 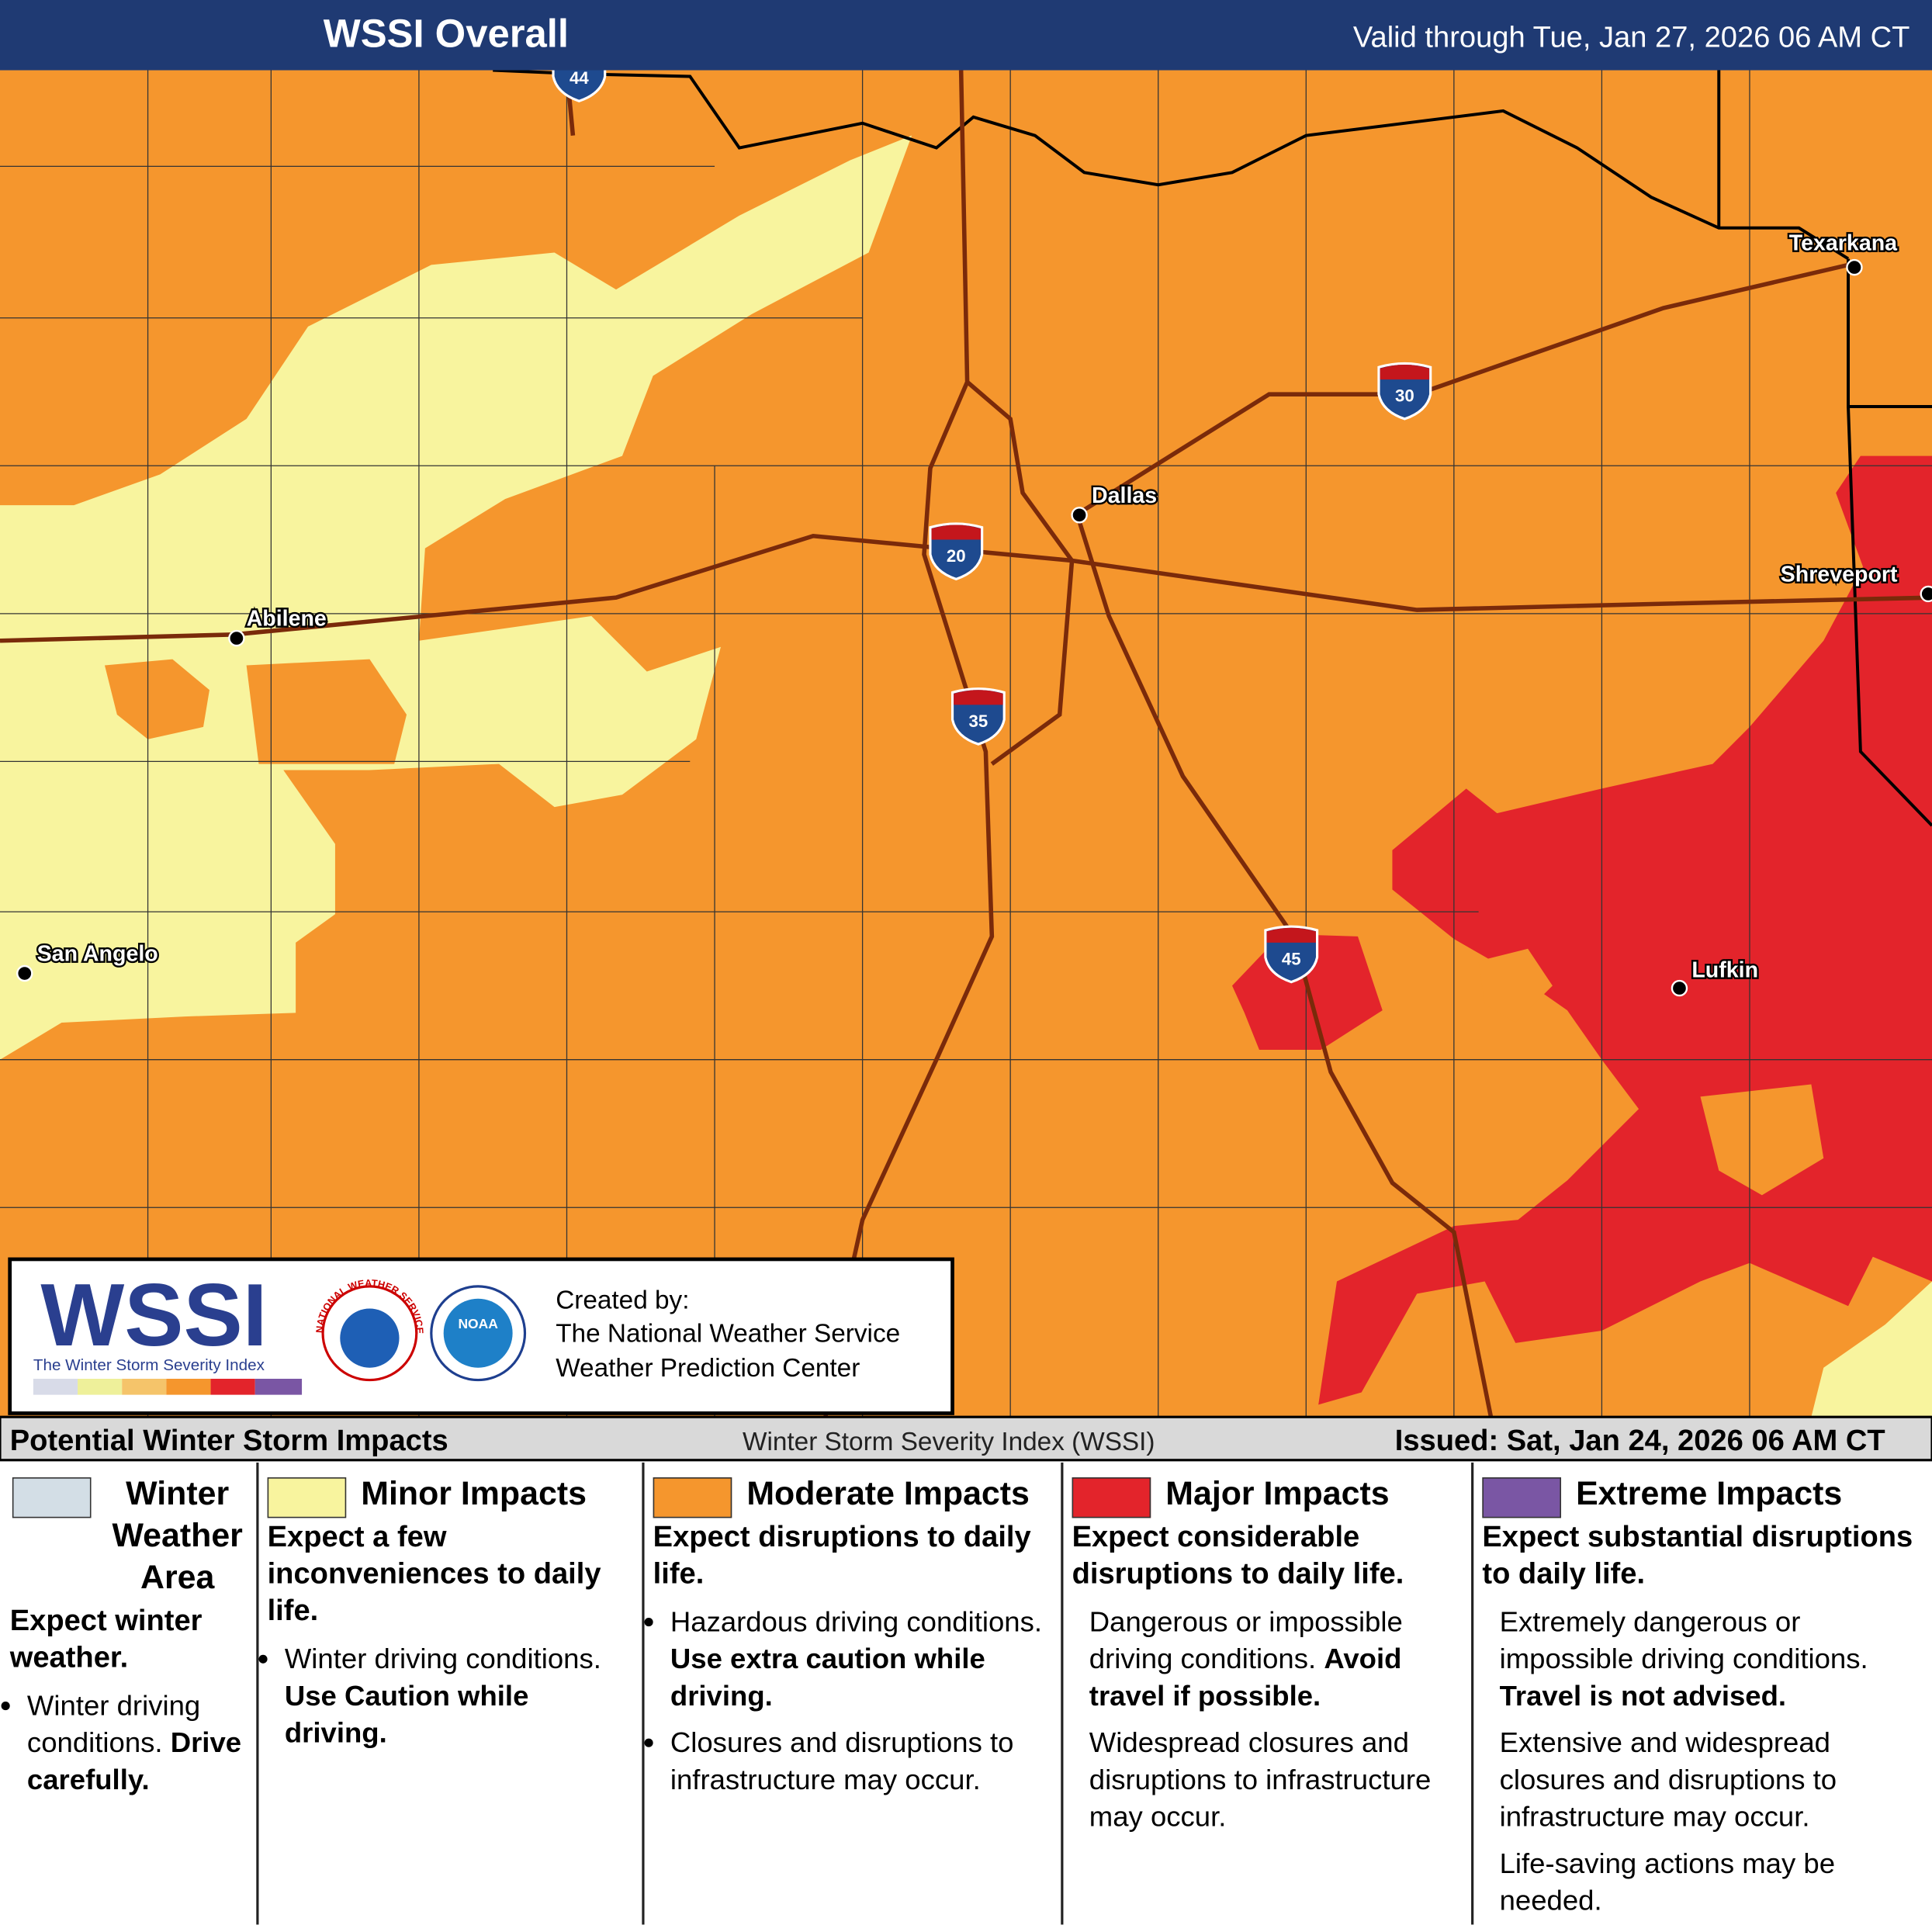 I want to click on detail-emphasis: Use Caution while driving., so click(x=406, y=1714).